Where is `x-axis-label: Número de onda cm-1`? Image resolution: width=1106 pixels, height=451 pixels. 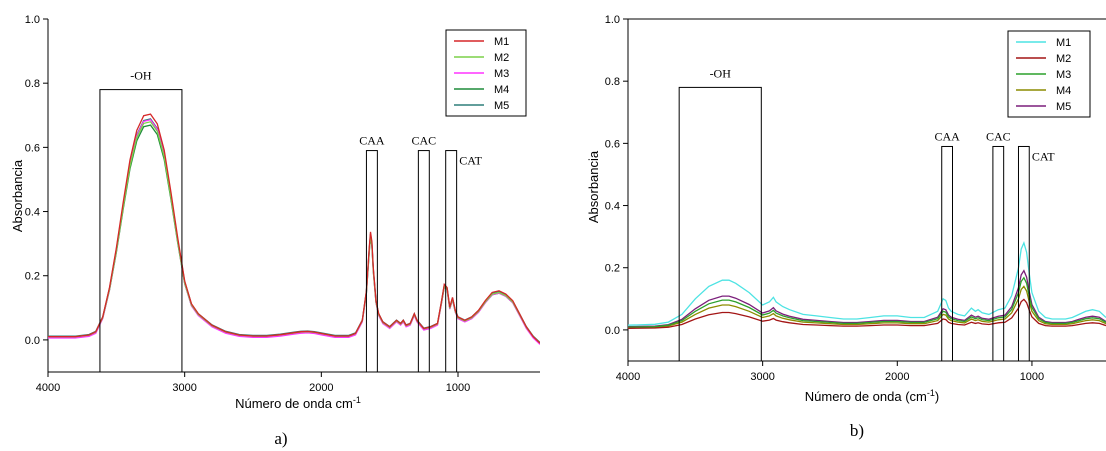 x-axis-label: Número de onda cm-1 is located at coordinates (298, 403).